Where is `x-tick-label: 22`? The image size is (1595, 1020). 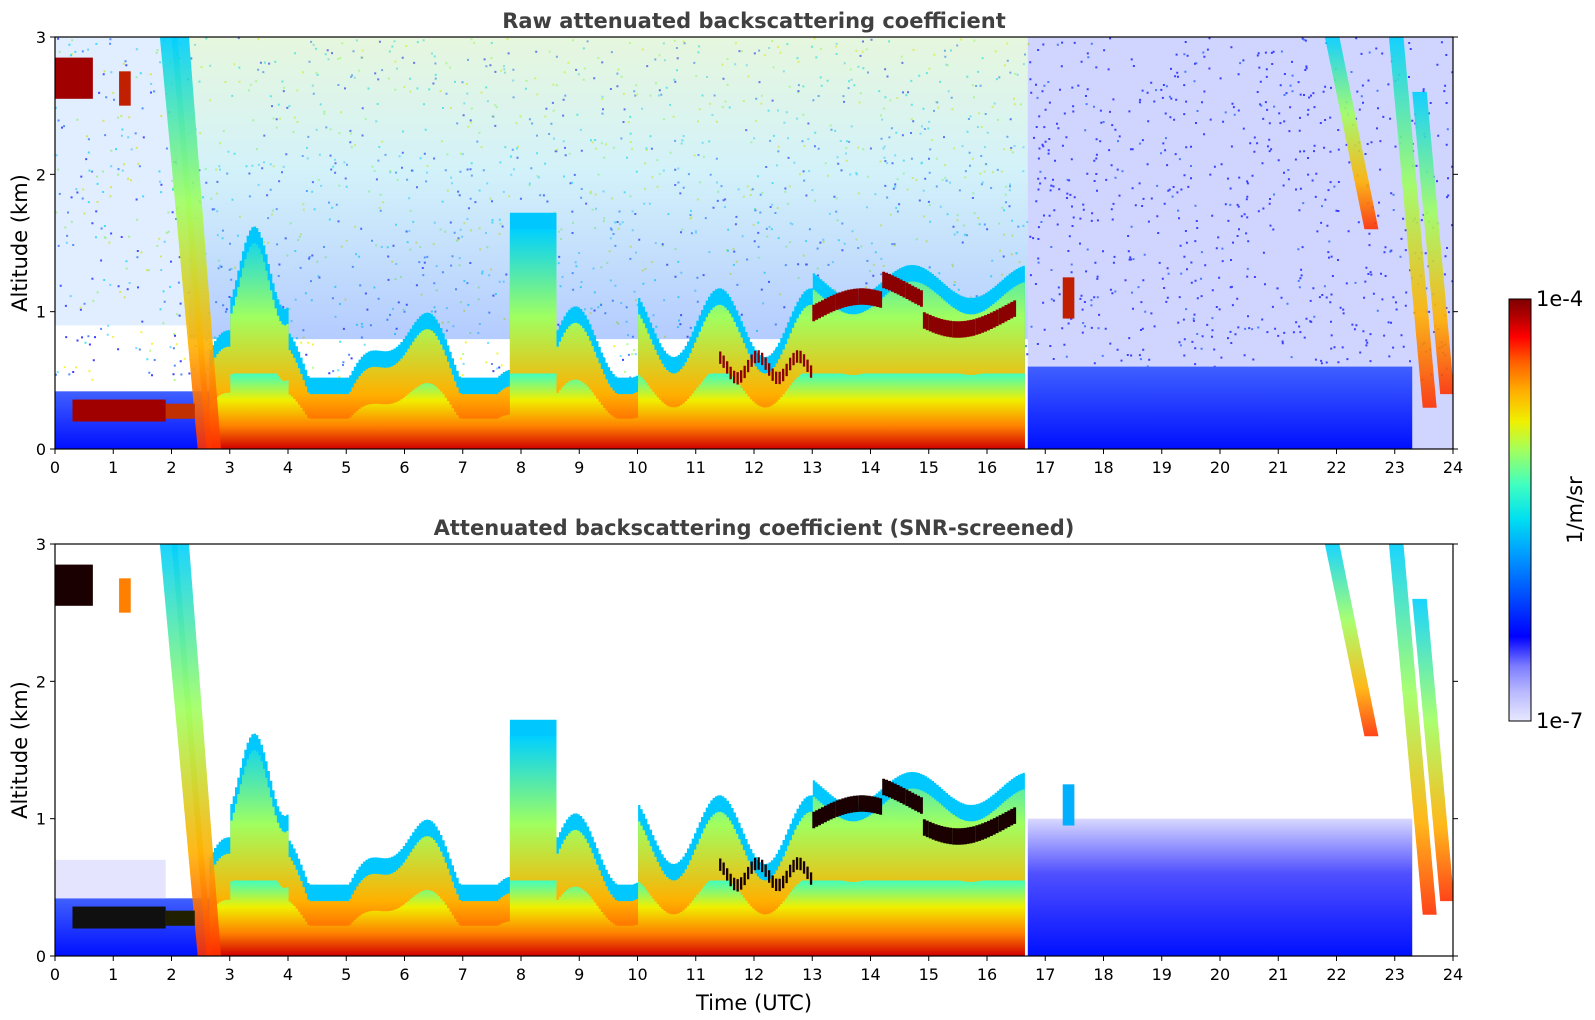
x-tick-label: 22 is located at coordinates (1336, 467).